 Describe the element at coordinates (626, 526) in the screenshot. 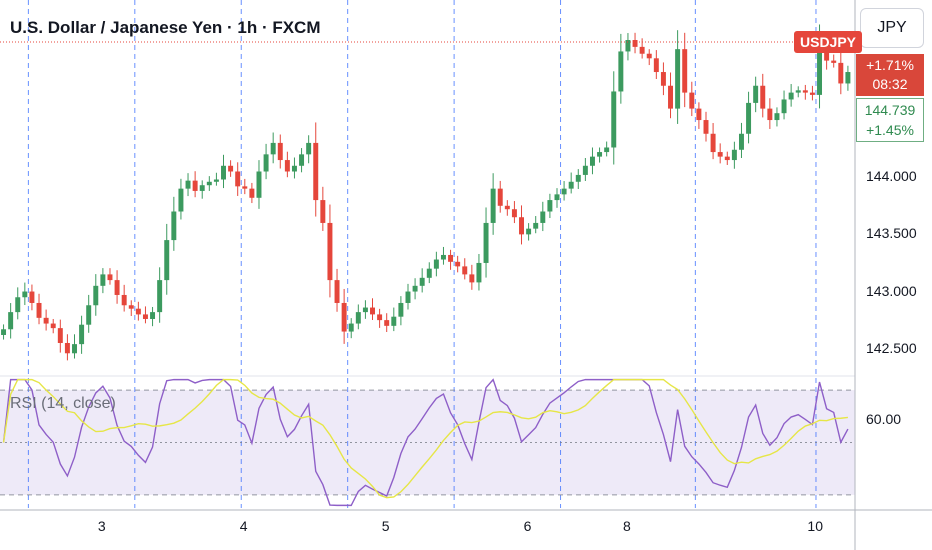

I see `x-tick-label: 8` at that location.